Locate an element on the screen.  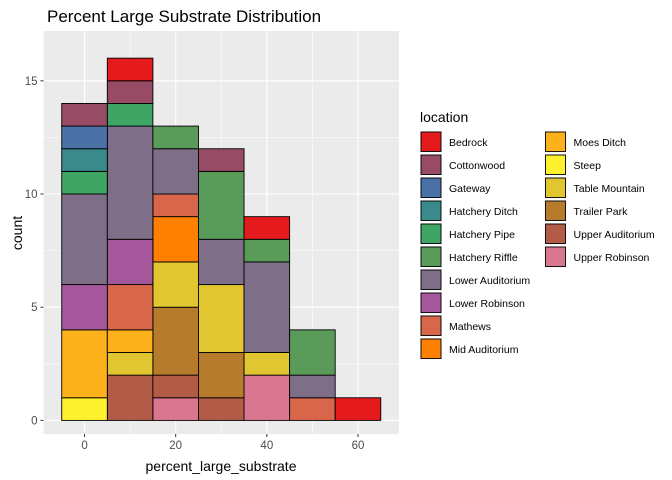
legend-item: Moes Ditch is located at coordinates (585, 142).